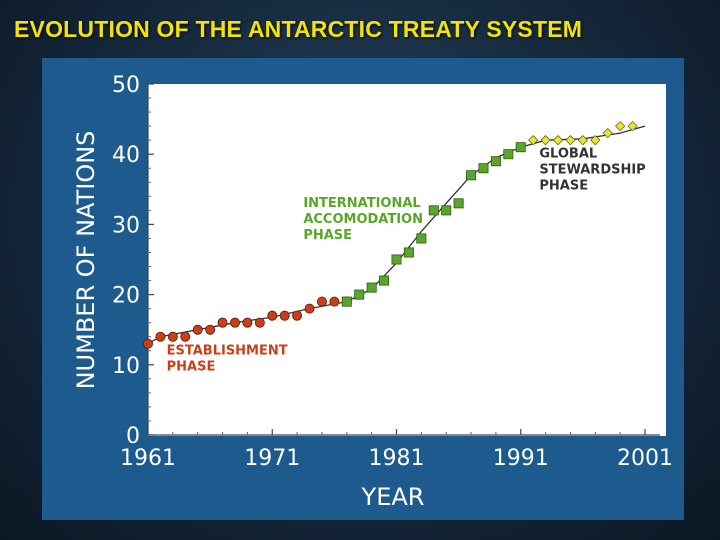  Describe the element at coordinates (126, 296) in the screenshot. I see `y-tick-label: 20` at that location.